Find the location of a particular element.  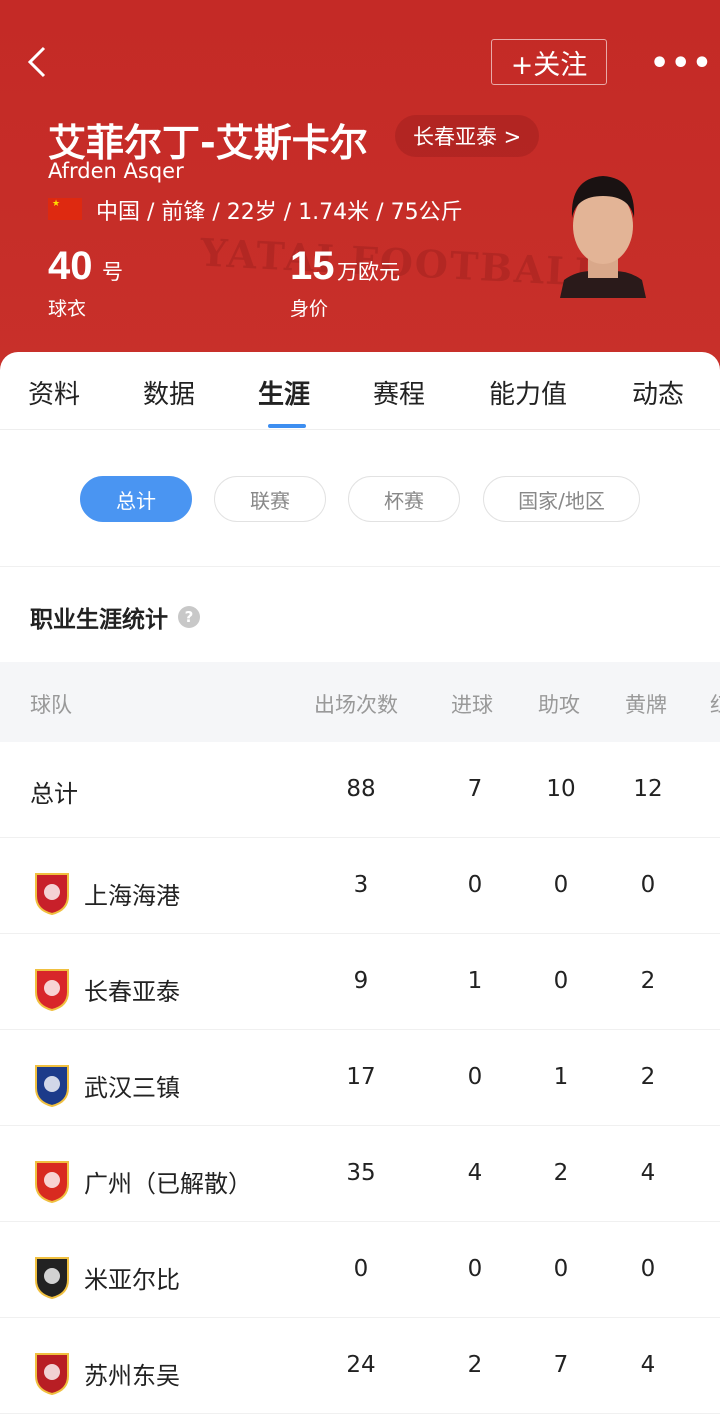

team-cell: 长春亚泰 is located at coordinates (105, 989).